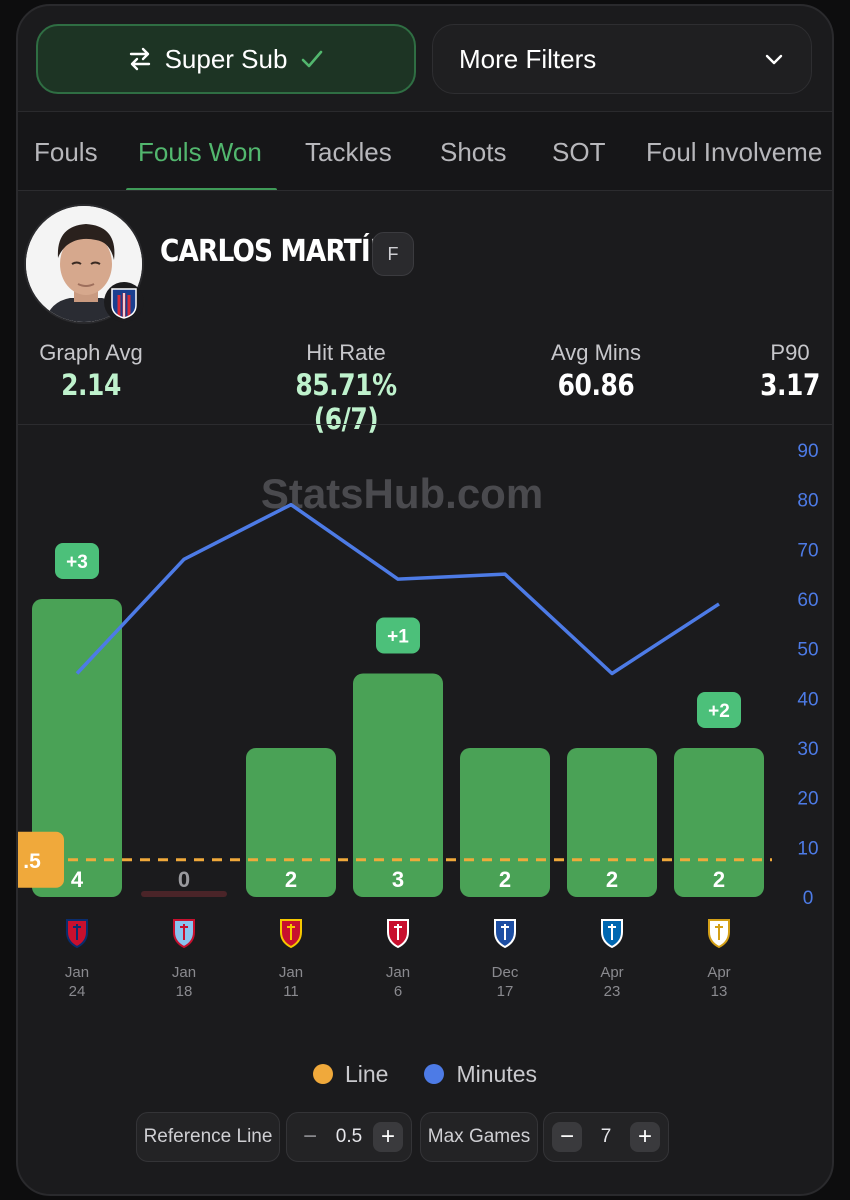  I want to click on stat-avg-mins: Avg Mins 60.86, so click(596, 371).